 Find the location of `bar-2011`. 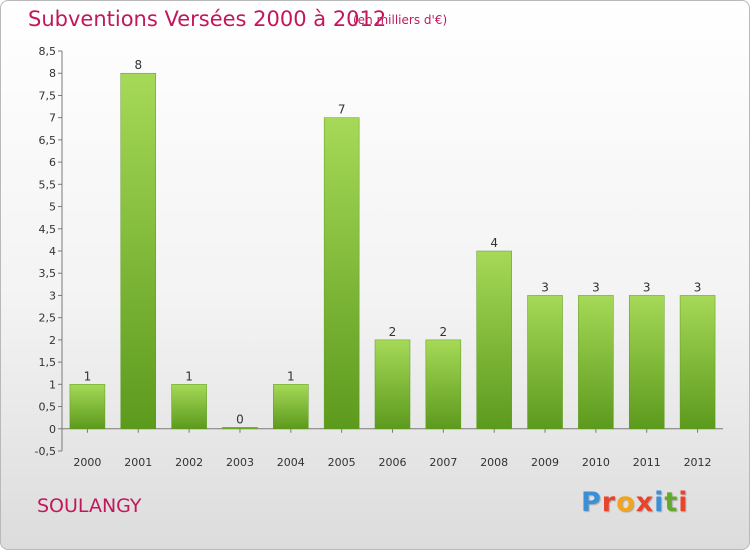

bar-2011 is located at coordinates (646, 362).